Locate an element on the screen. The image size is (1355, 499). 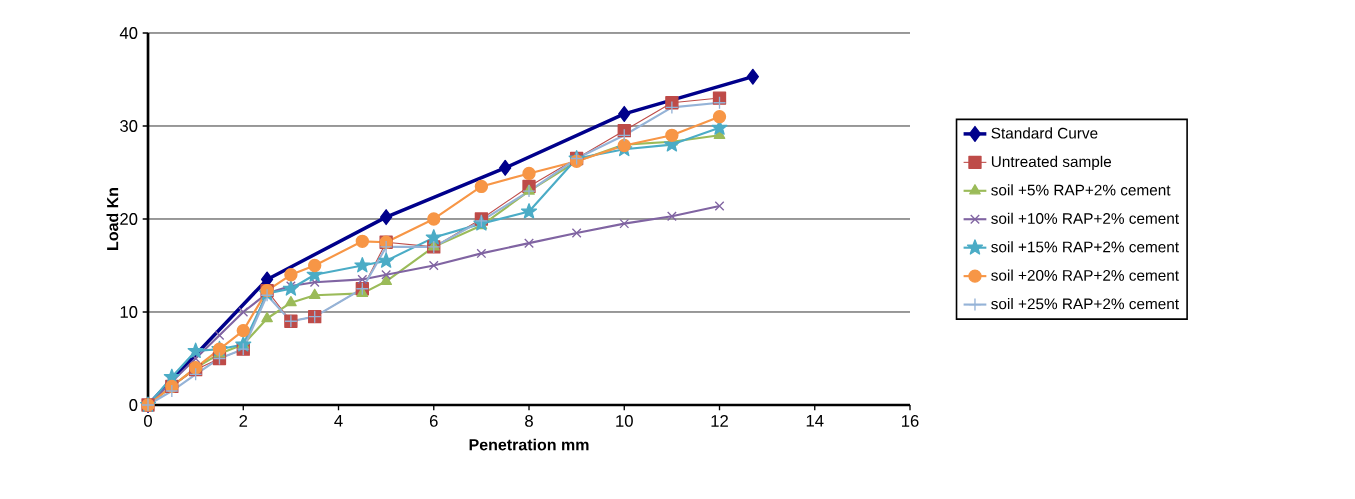
x-tick-label: 8 is located at coordinates (529, 421).